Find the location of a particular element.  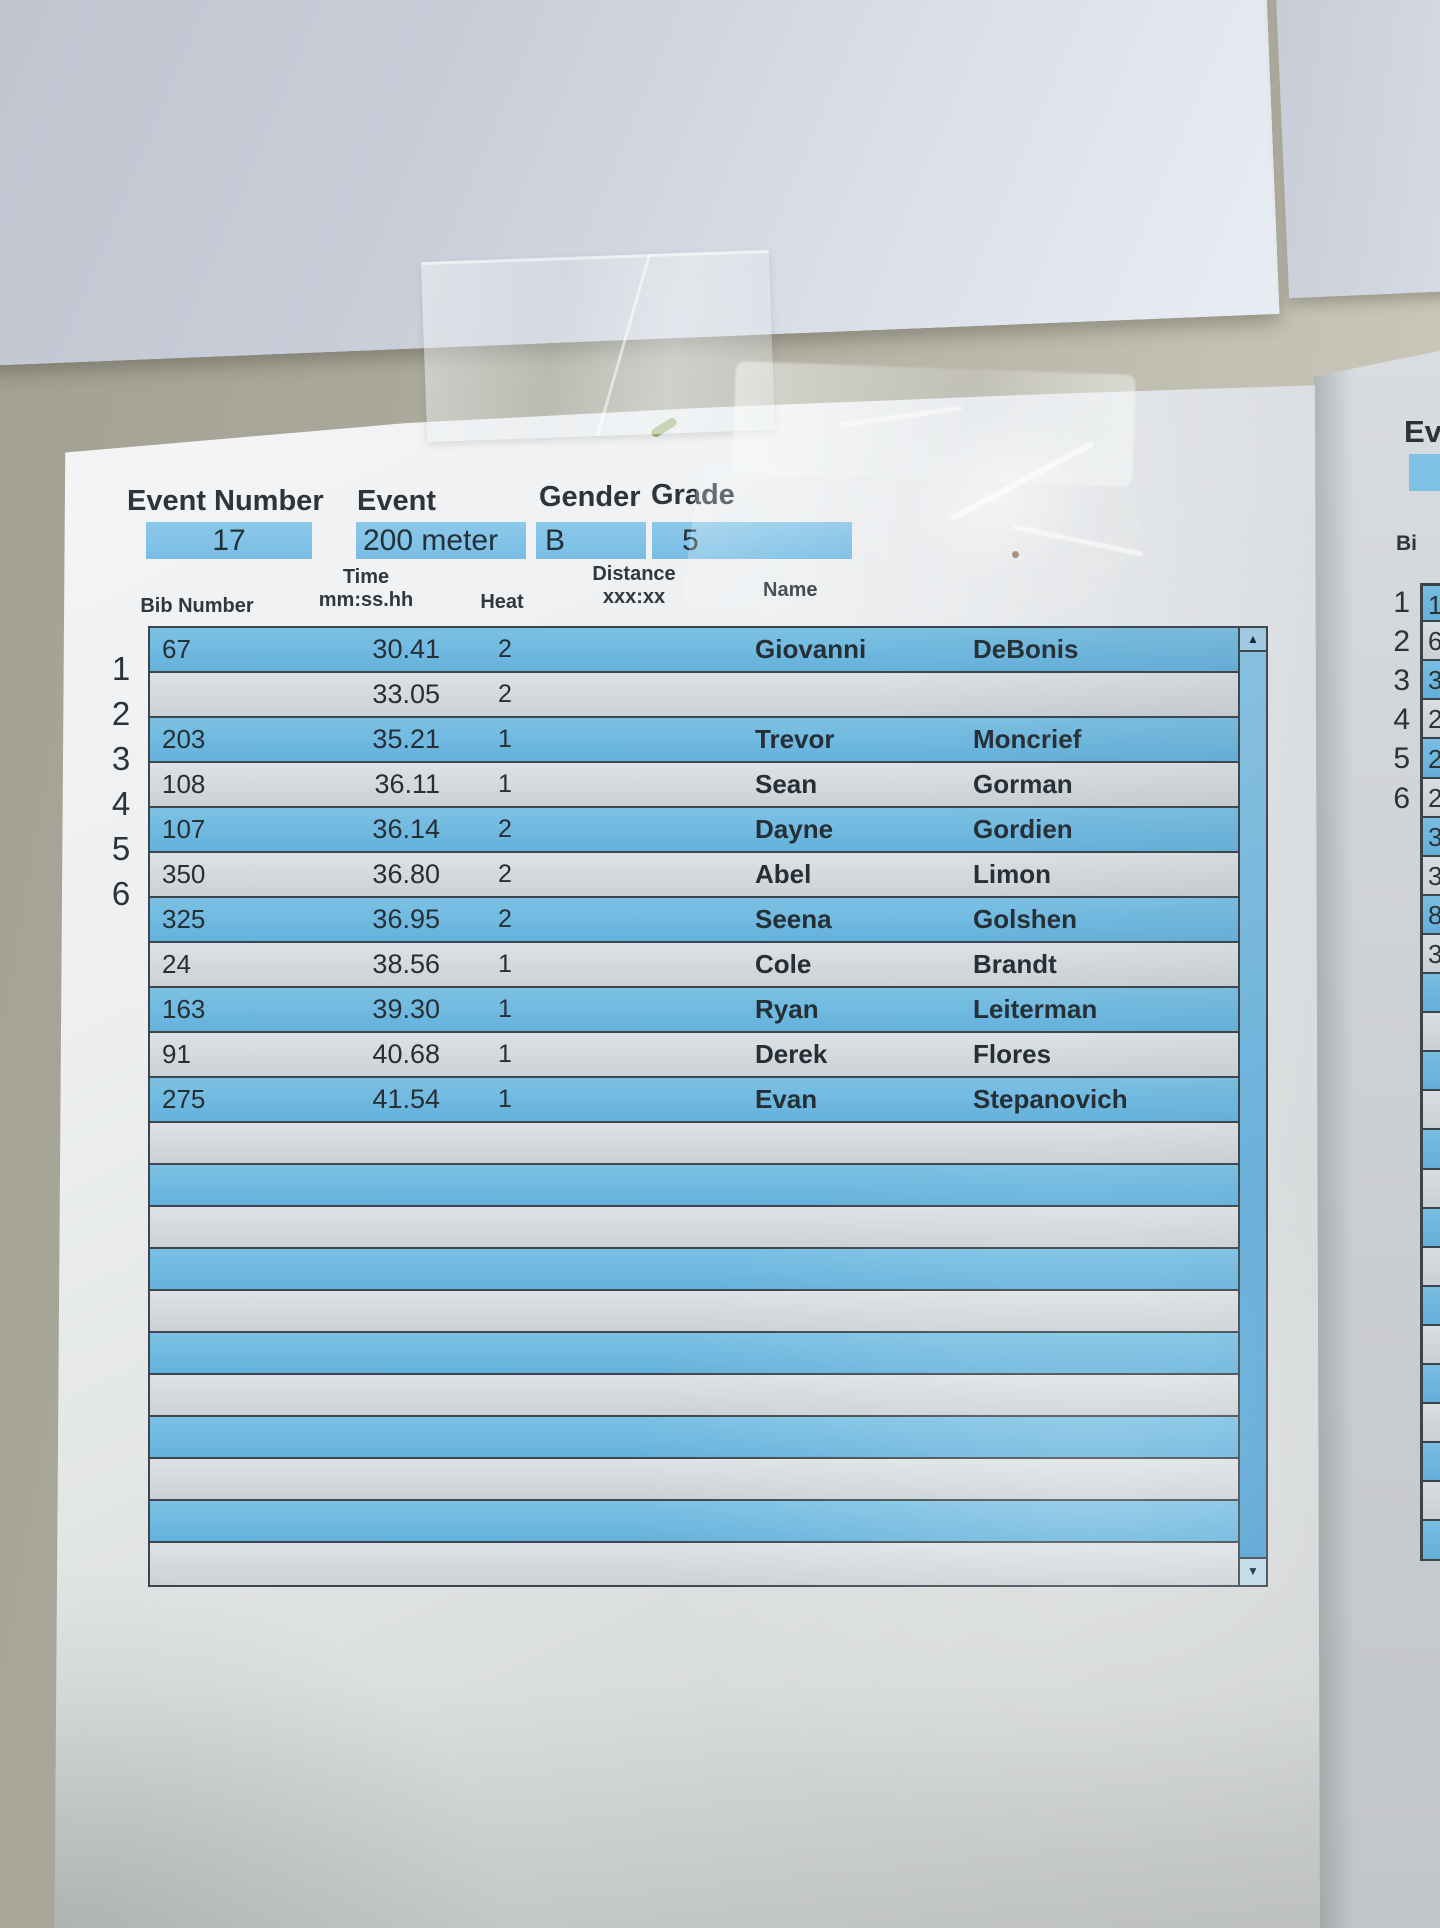

event-number-value: 17 is located at coordinates (229, 540).